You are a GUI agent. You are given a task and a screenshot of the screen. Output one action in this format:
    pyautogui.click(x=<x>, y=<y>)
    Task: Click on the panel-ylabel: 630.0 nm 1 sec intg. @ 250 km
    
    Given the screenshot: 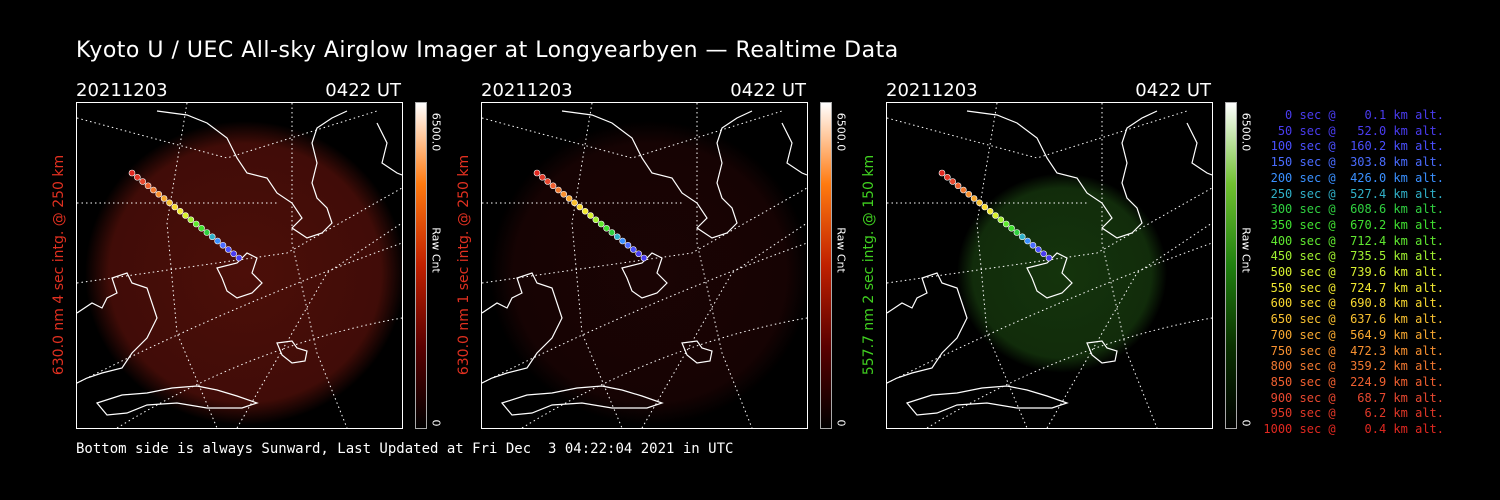 What is the action you would take?
    pyautogui.click(x=464, y=264)
    